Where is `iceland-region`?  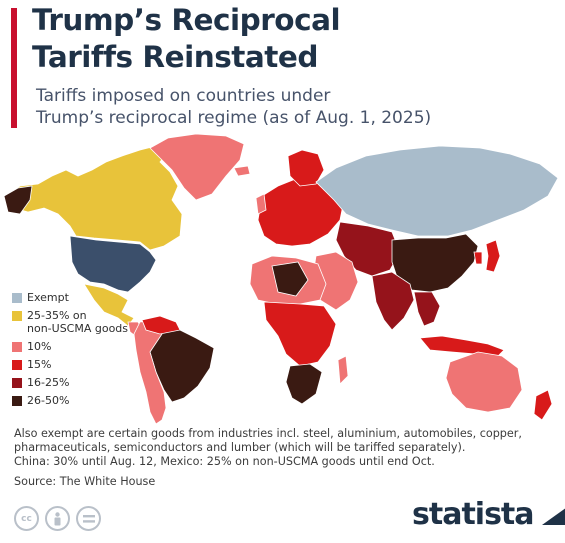 iceland-region is located at coordinates (242, 171).